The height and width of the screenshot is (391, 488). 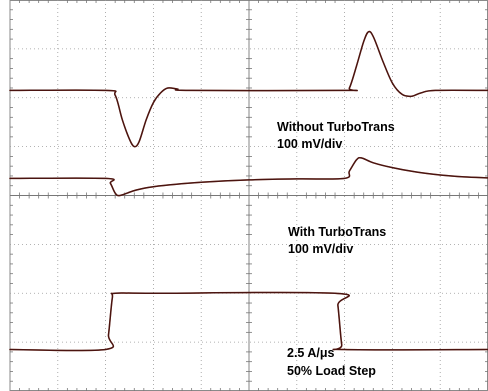 What do you see at coordinates (337, 232) in the screenshot?
I see `label-with-title: With TurboTrans` at bounding box center [337, 232].